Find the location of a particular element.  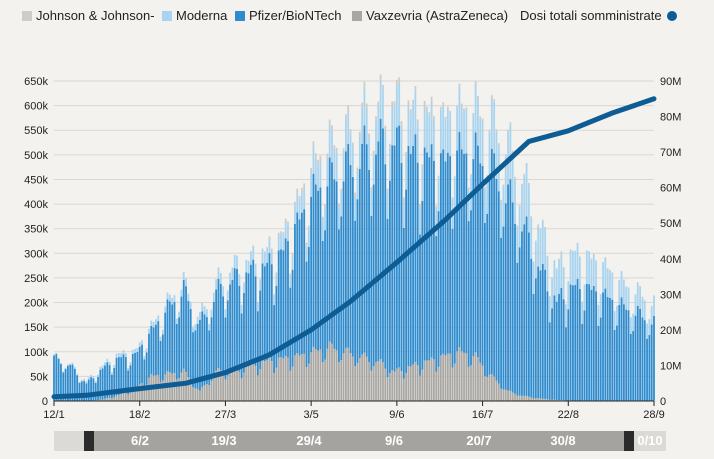

legend-item-moderna: Moderna is located at coordinates (194, 16).